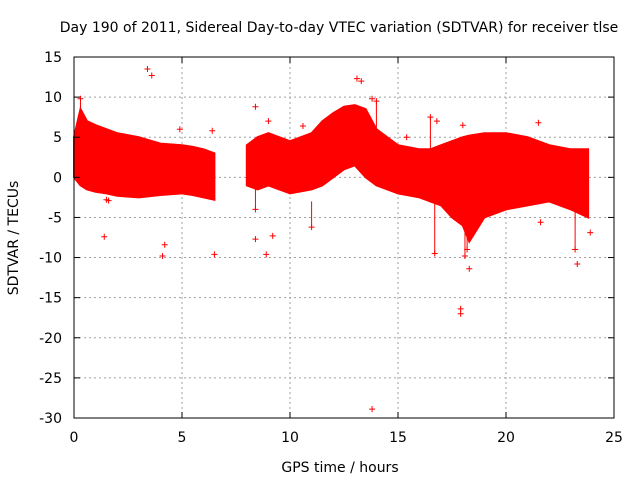  I want to click on y-tick-label: 15, so click(53, 58).